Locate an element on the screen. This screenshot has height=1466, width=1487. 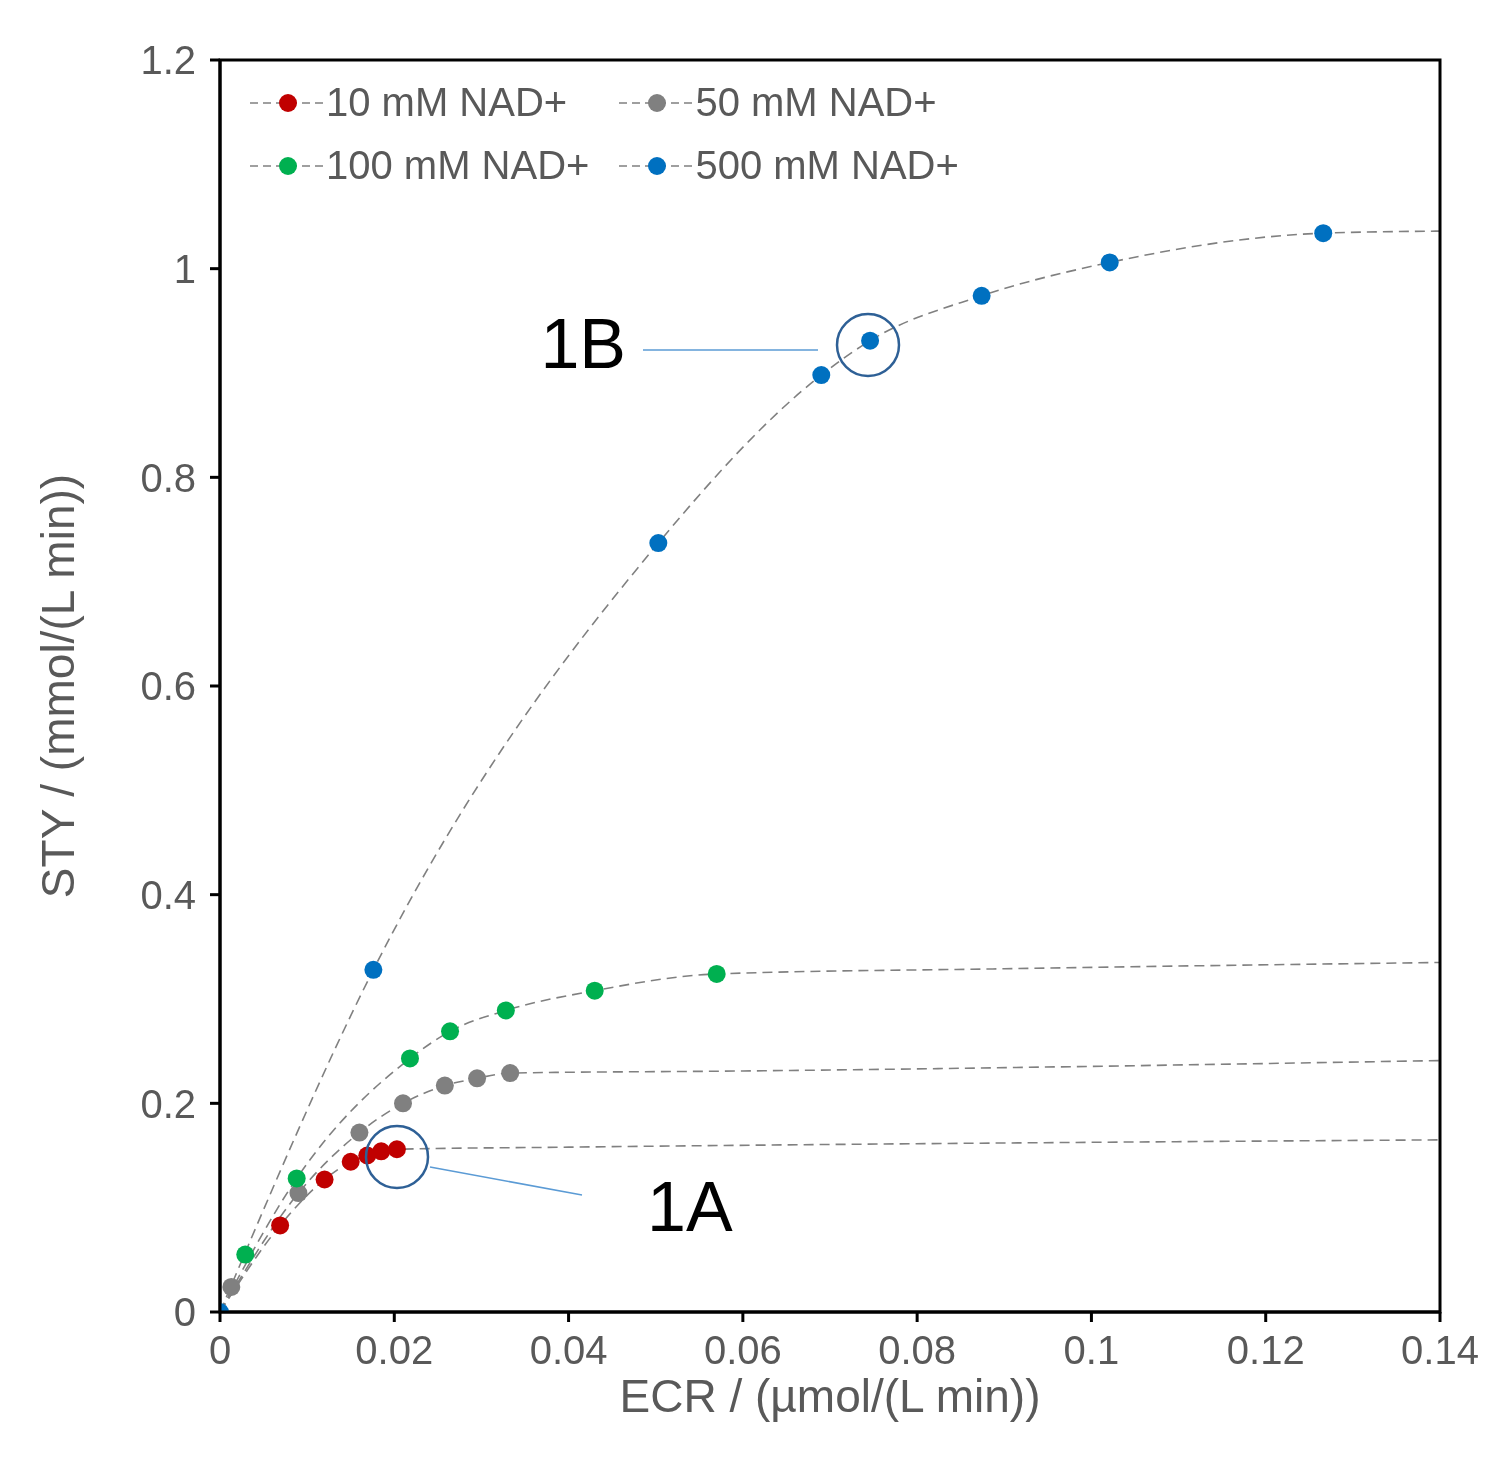
y-tick-label: 0.6 is located at coordinates (168, 686).